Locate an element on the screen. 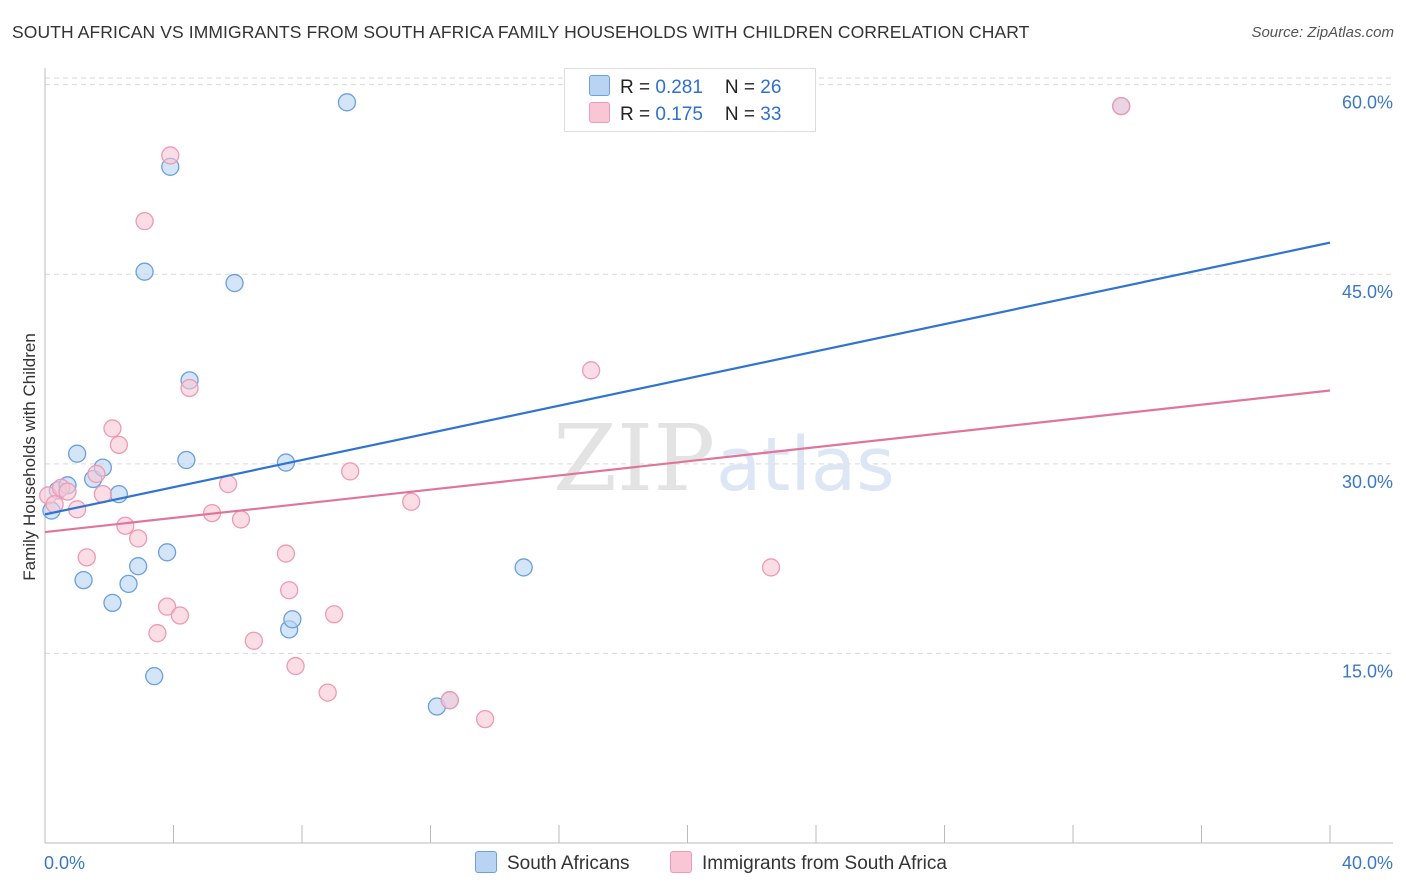 The width and height of the screenshot is (1406, 892). legend-row-south-africans: R = 0.281 N = 26 is located at coordinates (685, 88).